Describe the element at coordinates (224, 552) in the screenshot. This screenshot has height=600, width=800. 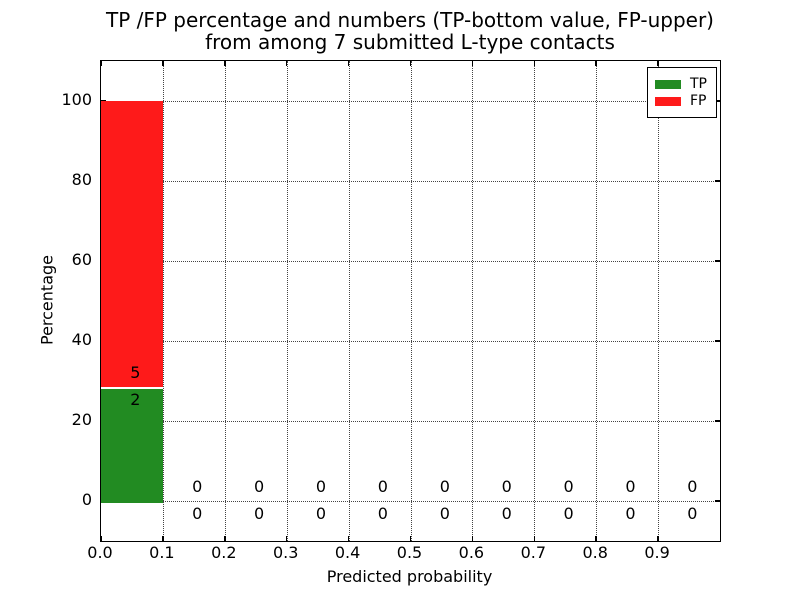
I see `x-tick-label: 0.2` at that location.